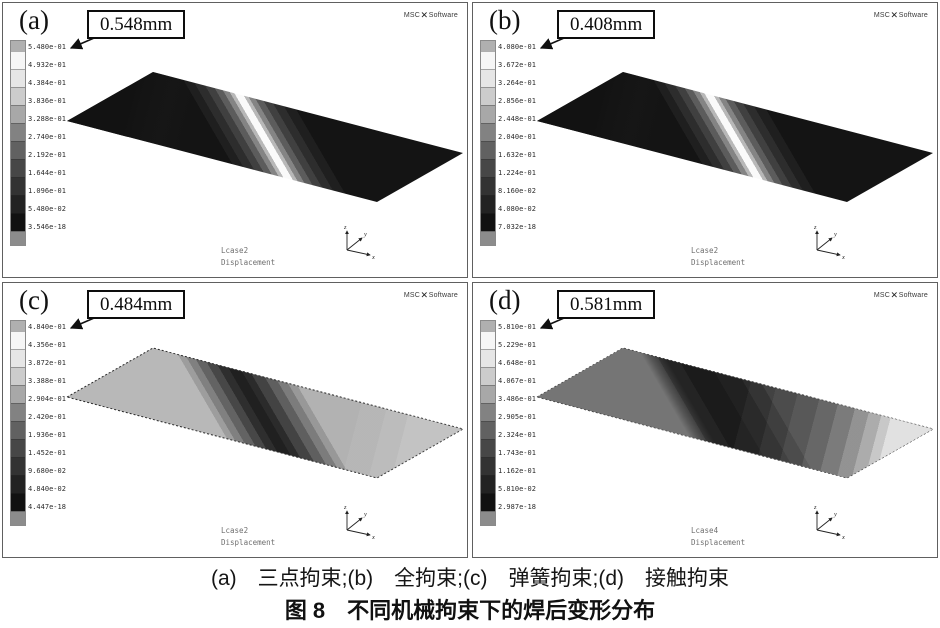 This screenshot has height=628, width=940. Describe the element at coordinates (517, 471) in the screenshot. I see `legend-value: 1.162e-01` at that location.